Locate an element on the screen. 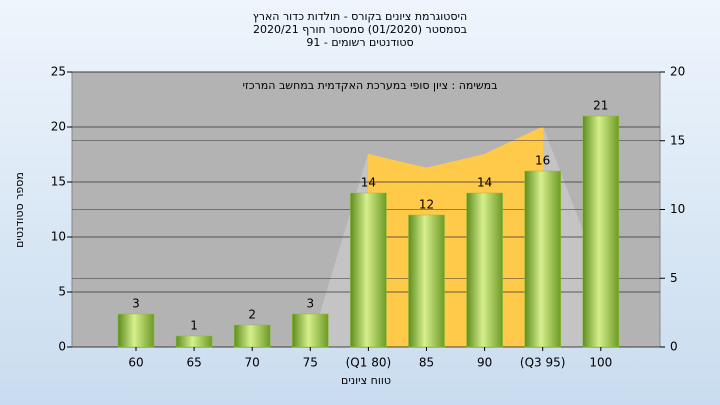 The height and width of the screenshot is (405, 720). y-tick-label: 5 is located at coordinates (62, 292).